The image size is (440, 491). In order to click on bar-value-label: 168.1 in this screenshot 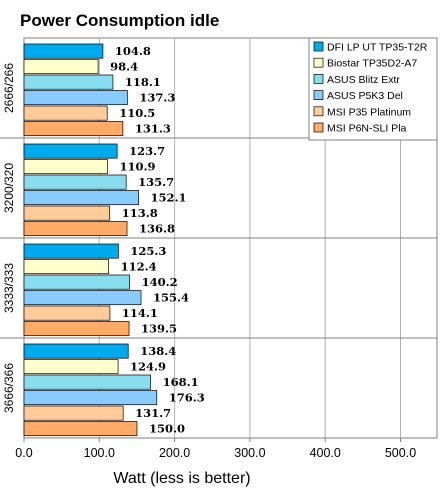, I will do `click(181, 382)`.